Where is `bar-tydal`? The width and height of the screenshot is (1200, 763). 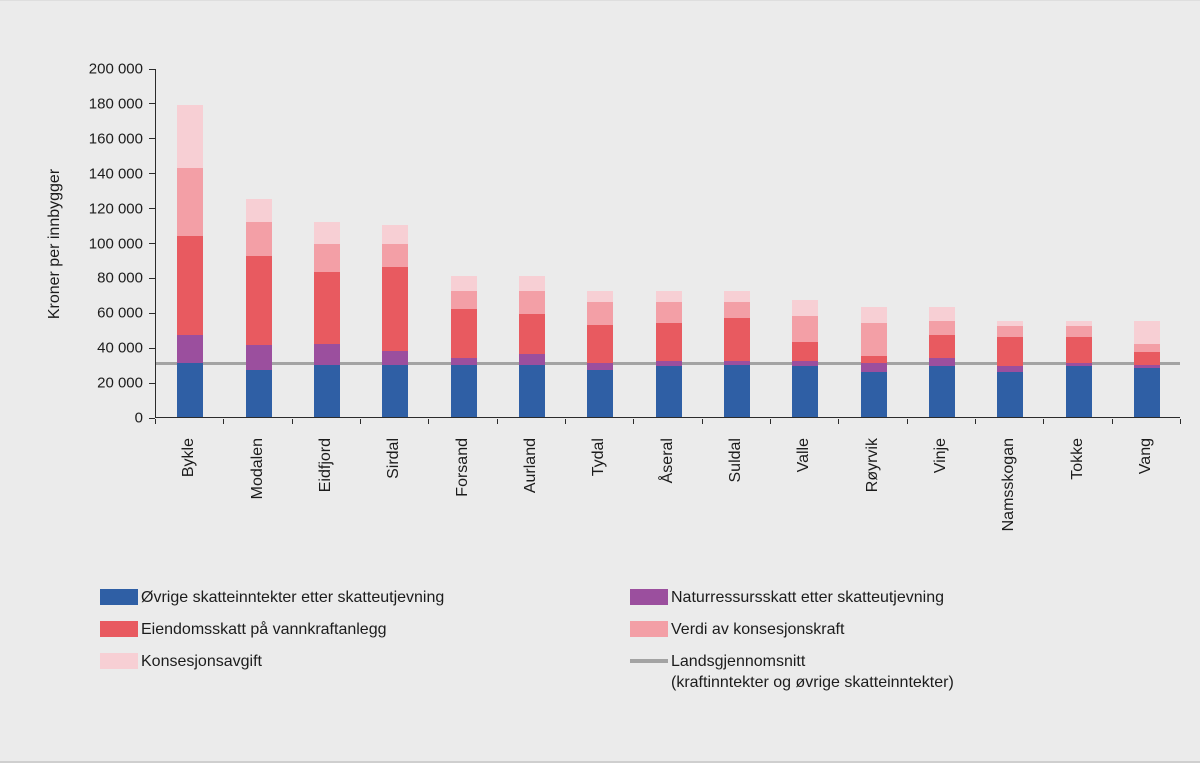
bar-tydal is located at coordinates (600, 354).